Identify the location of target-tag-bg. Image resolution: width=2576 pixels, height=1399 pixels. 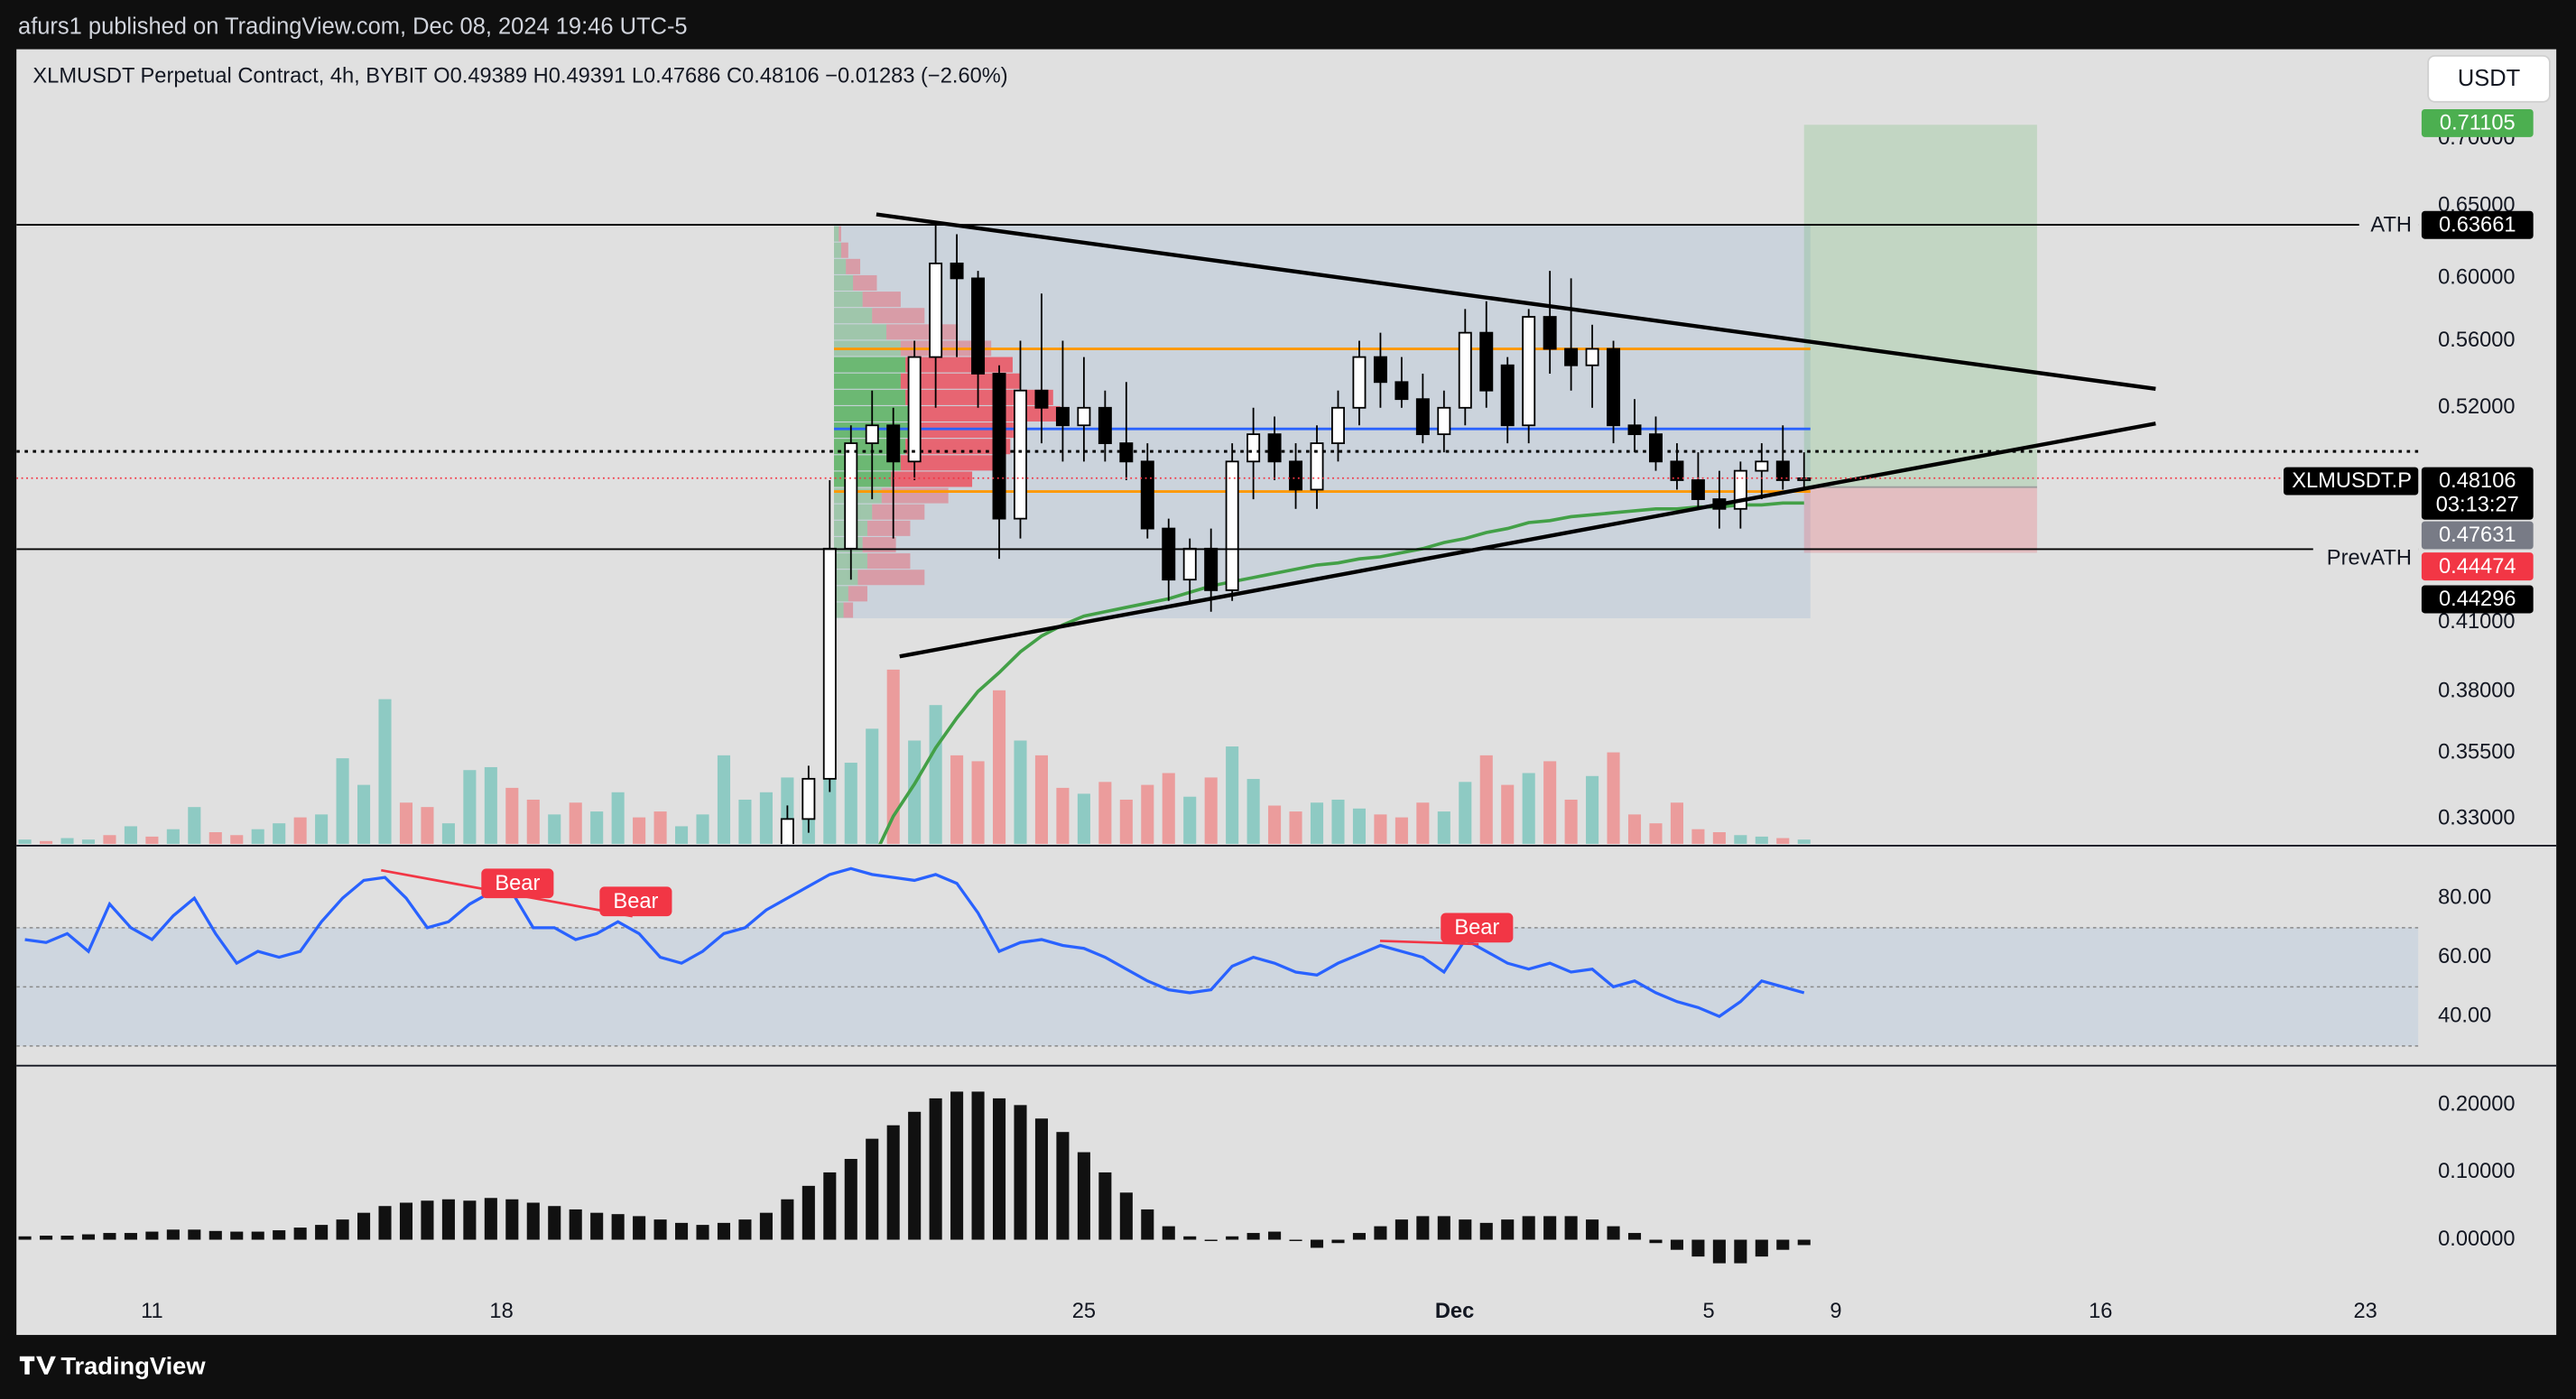
(2477, 123).